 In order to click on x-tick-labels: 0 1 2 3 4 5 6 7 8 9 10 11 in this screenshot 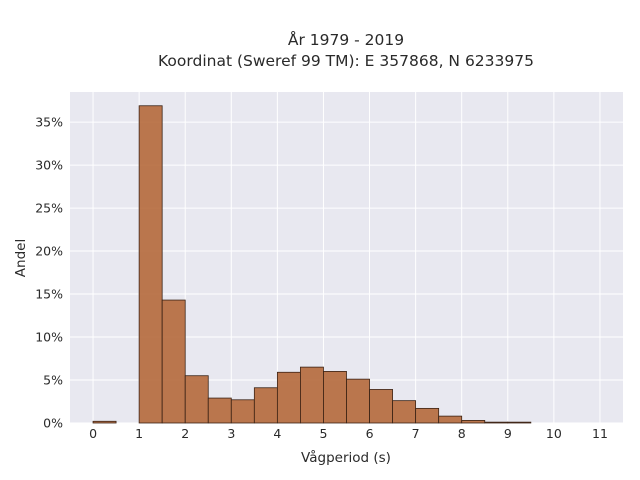, I will do `click(348, 433)`.